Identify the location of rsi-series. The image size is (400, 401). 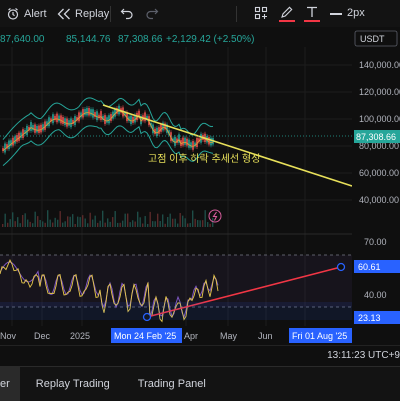
(109, 291).